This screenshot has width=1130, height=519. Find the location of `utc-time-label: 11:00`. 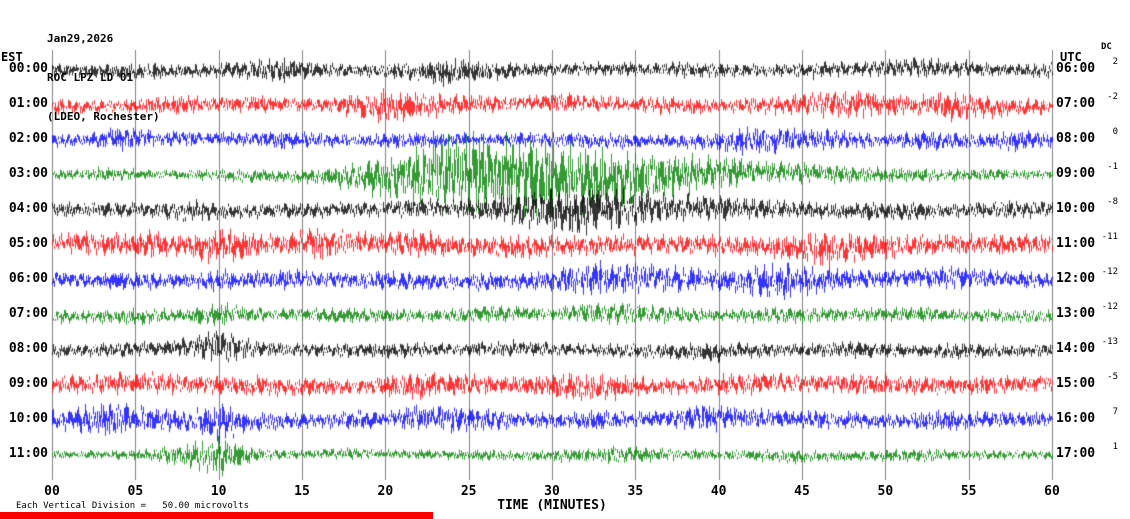

utc-time-label: 11:00 is located at coordinates (1076, 243).